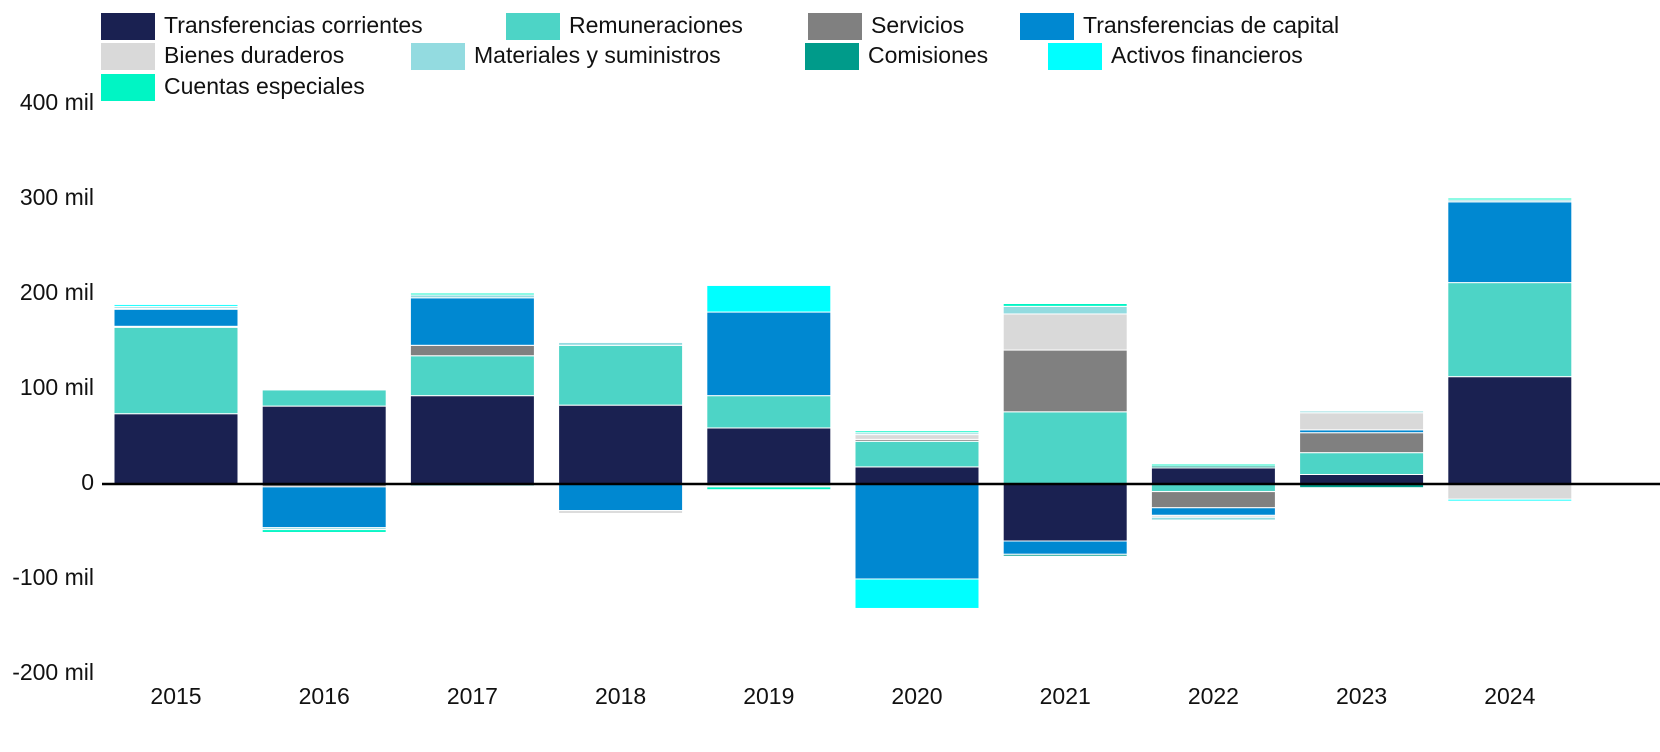 The width and height of the screenshot is (1660, 752). What do you see at coordinates (57, 197) in the screenshot?
I see `y-tick-label: 300 mil` at bounding box center [57, 197].